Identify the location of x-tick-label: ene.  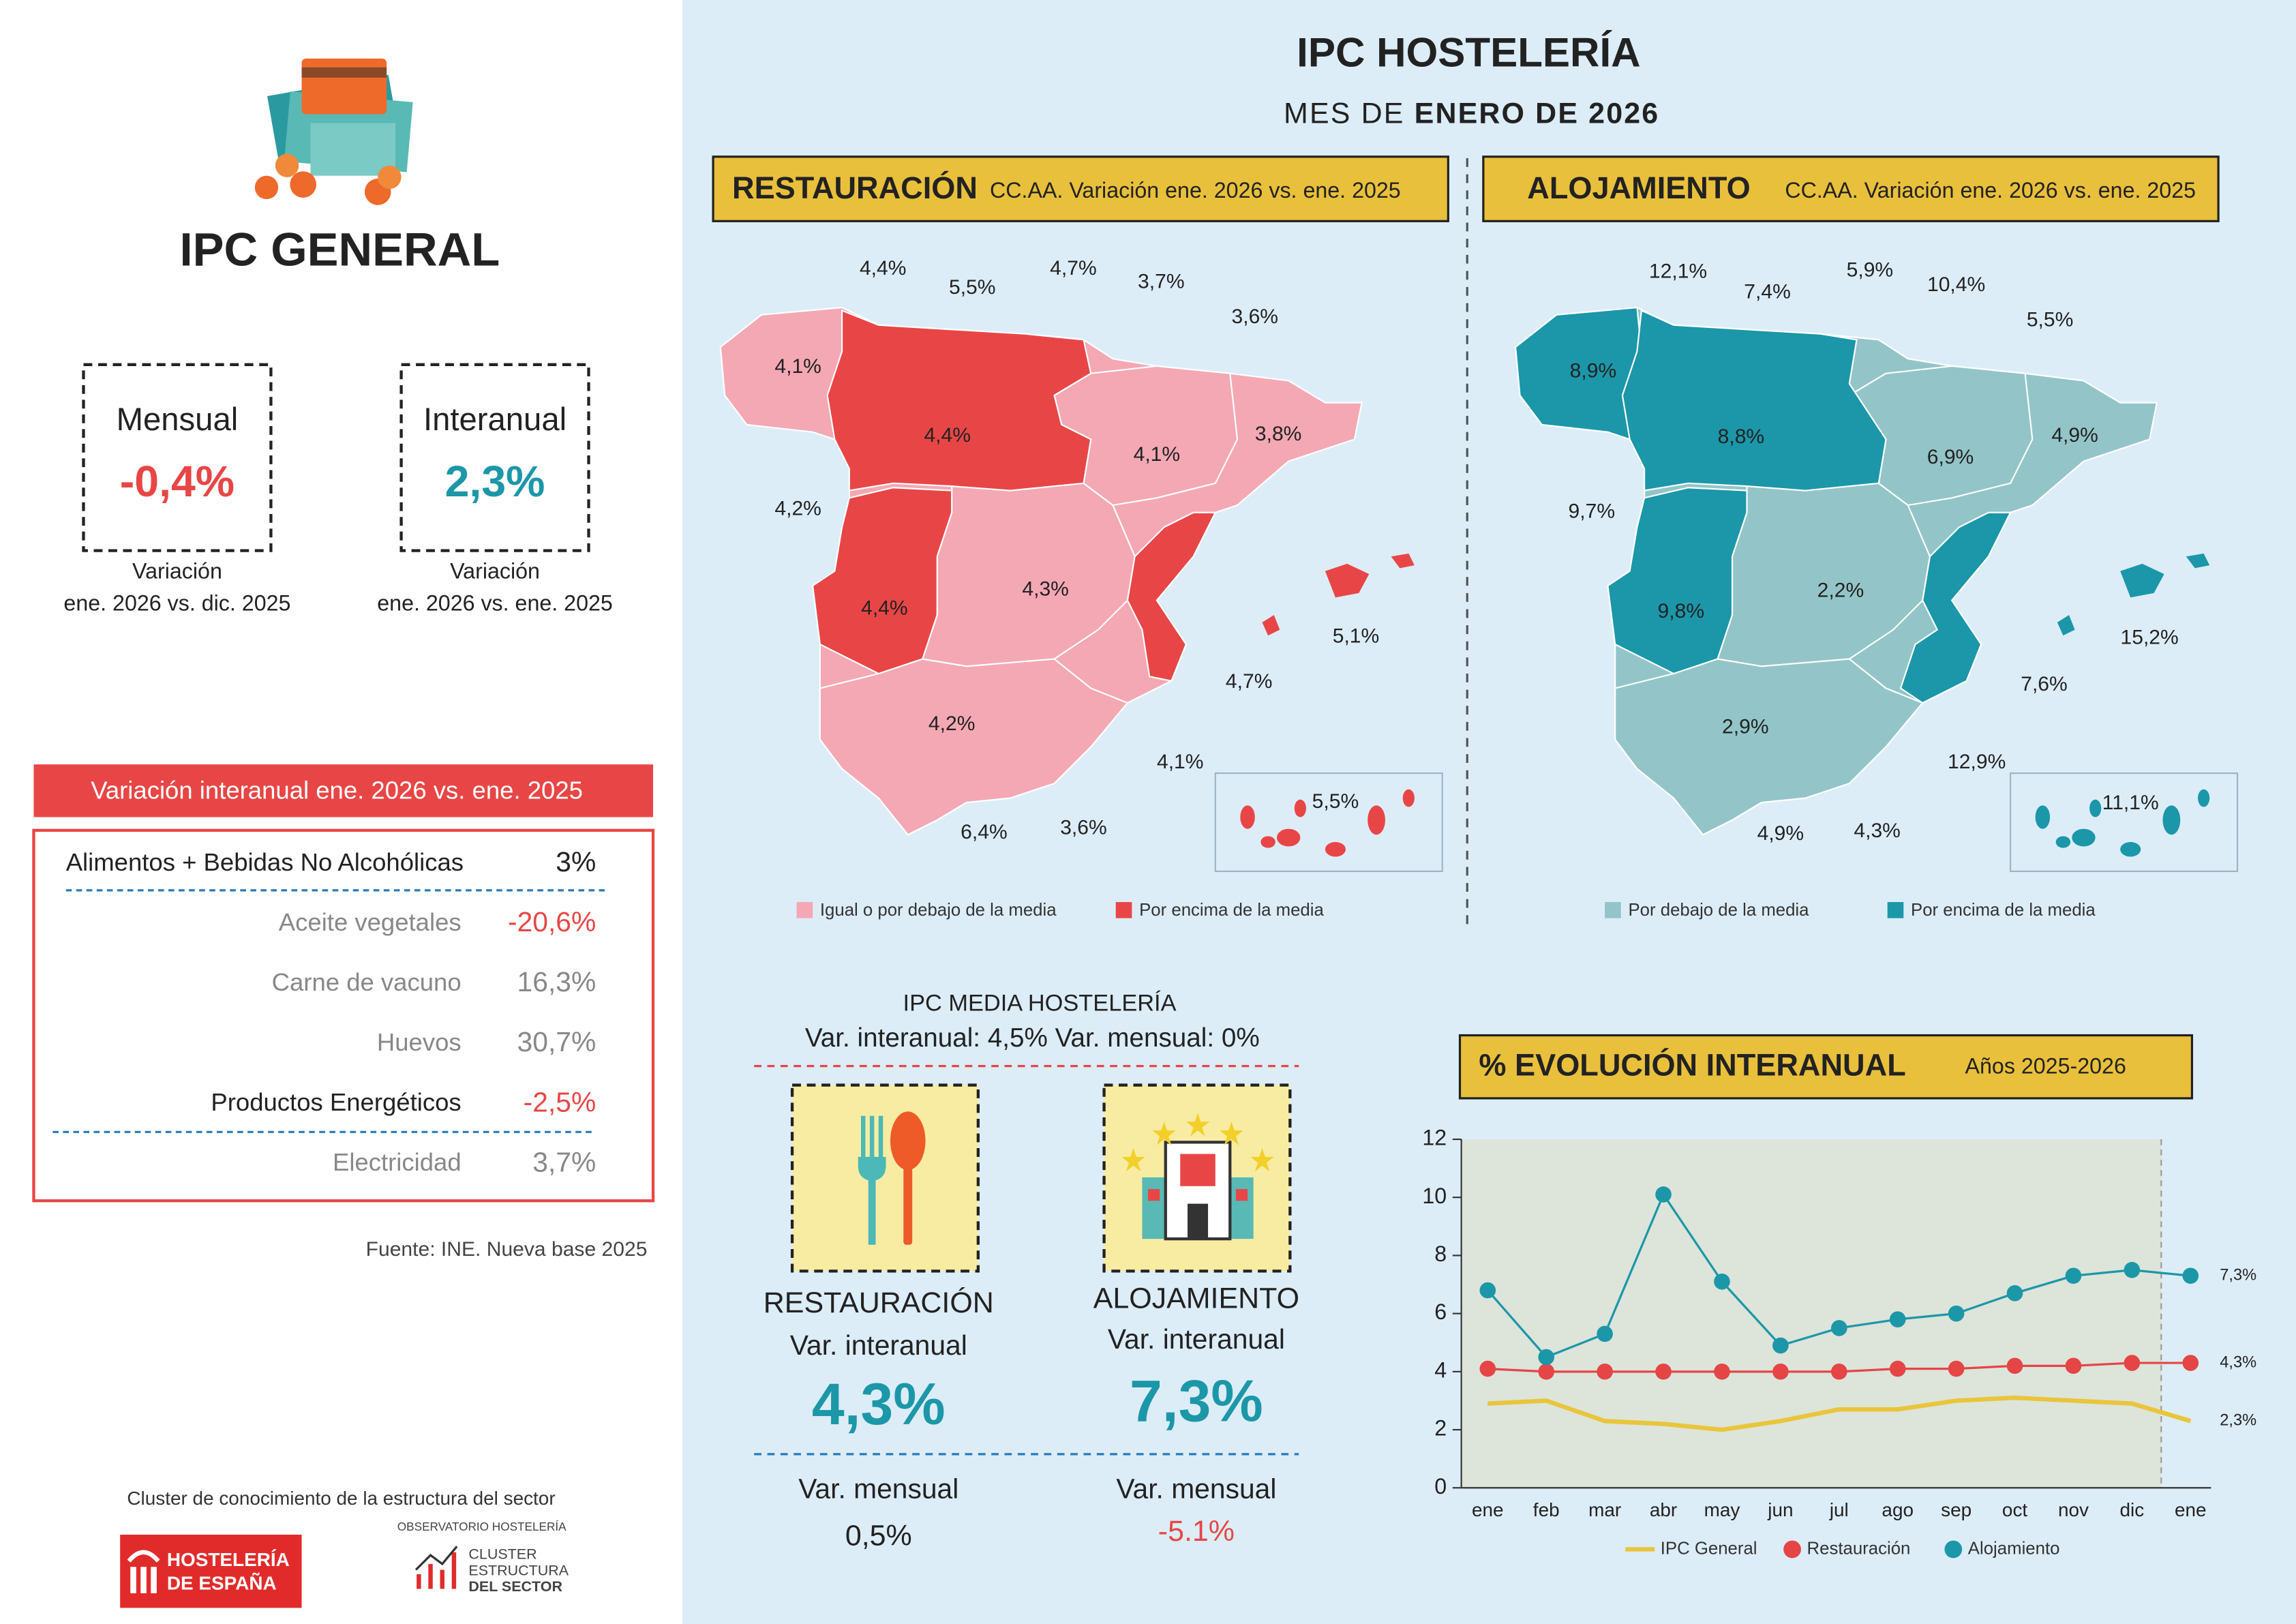
(2191, 1509).